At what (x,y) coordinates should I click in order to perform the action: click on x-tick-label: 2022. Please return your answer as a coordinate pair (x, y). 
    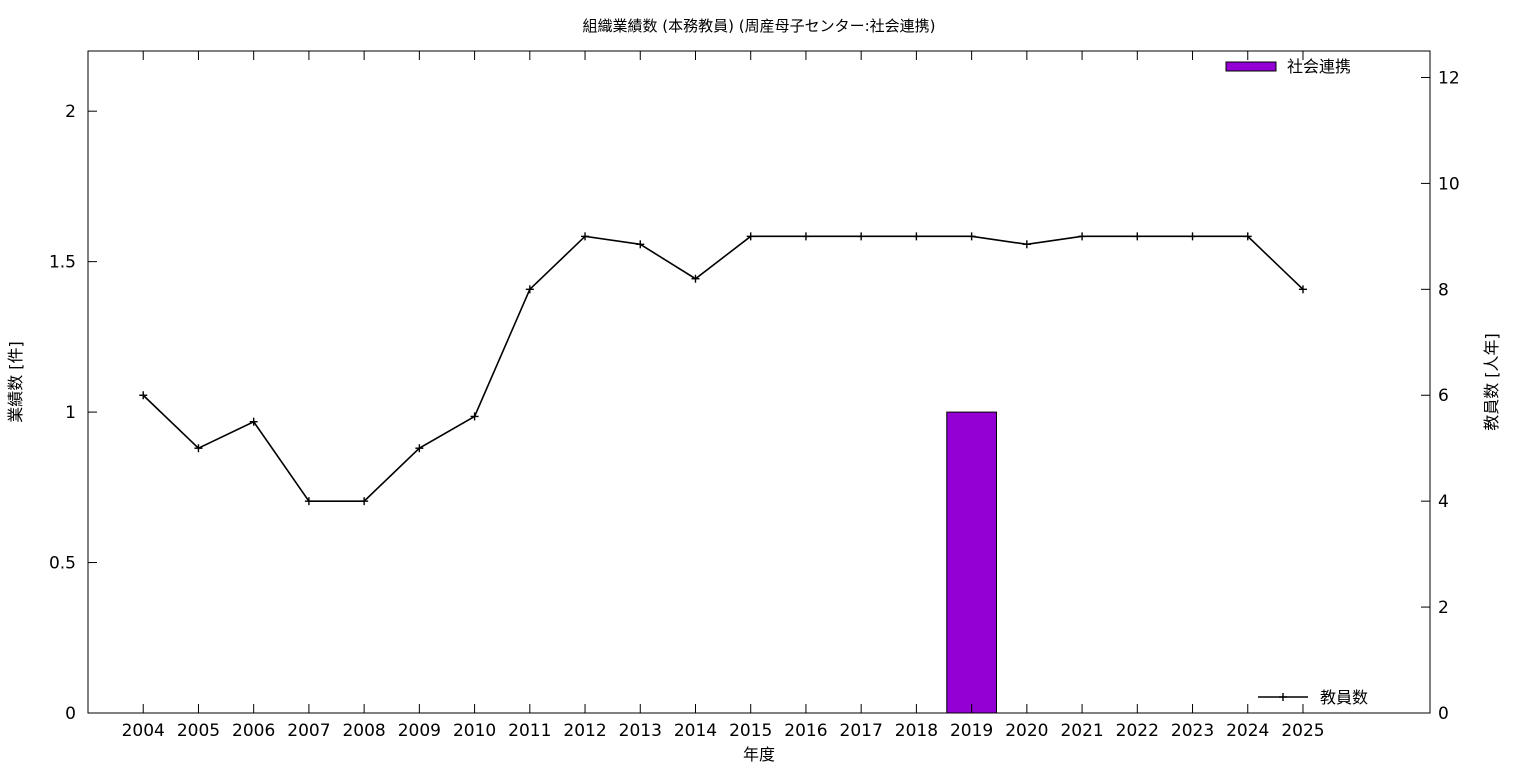
    Looking at the image, I should click on (1137, 731).